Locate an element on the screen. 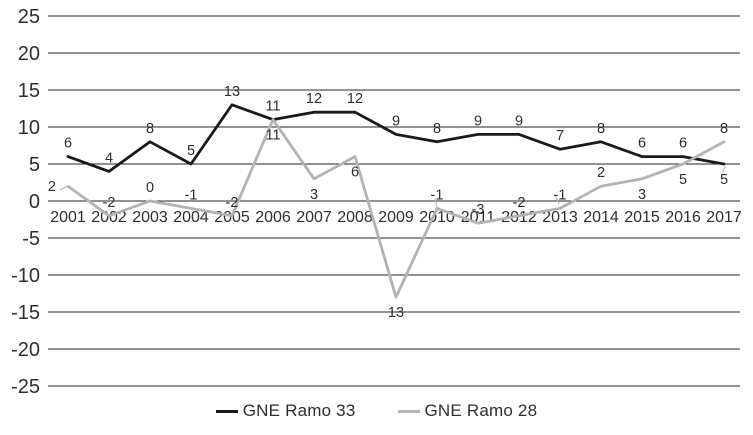 This screenshot has width=753, height=435. x-axis-tick-label: 2004 is located at coordinates (191, 217).